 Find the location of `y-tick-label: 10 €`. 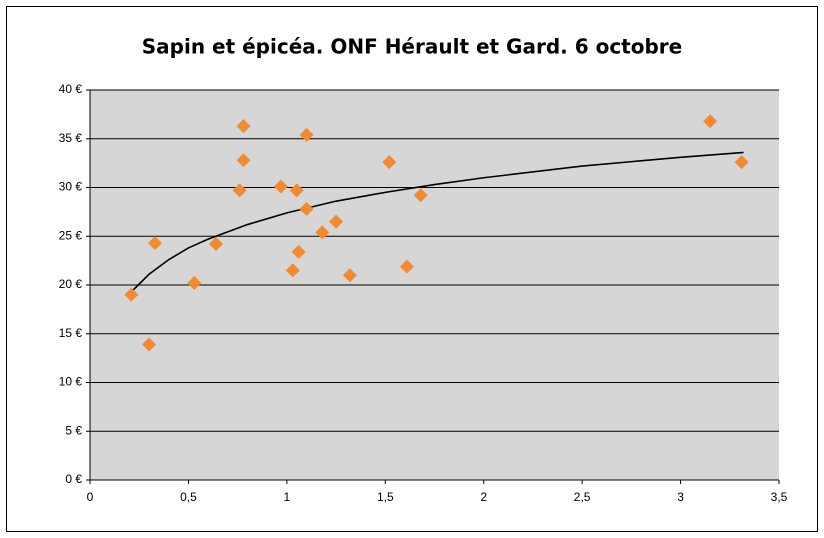

y-tick-label: 10 € is located at coordinates (71, 382).